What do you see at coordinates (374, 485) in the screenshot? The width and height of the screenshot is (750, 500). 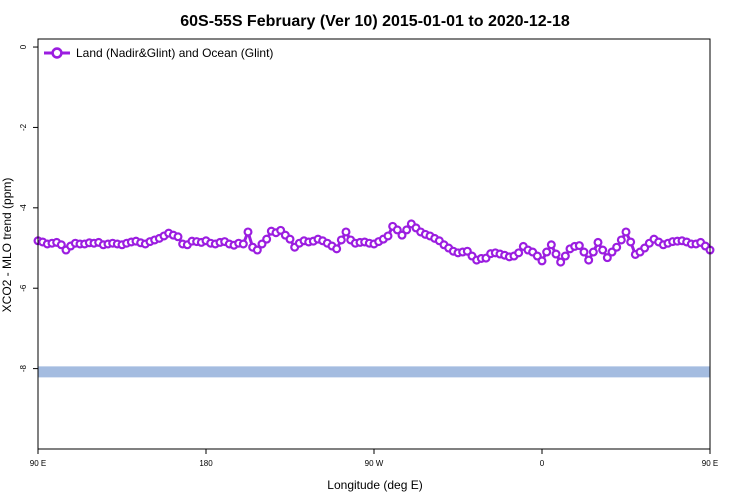 I see `x-axis-label: Longitude (deg E)` at bounding box center [374, 485].